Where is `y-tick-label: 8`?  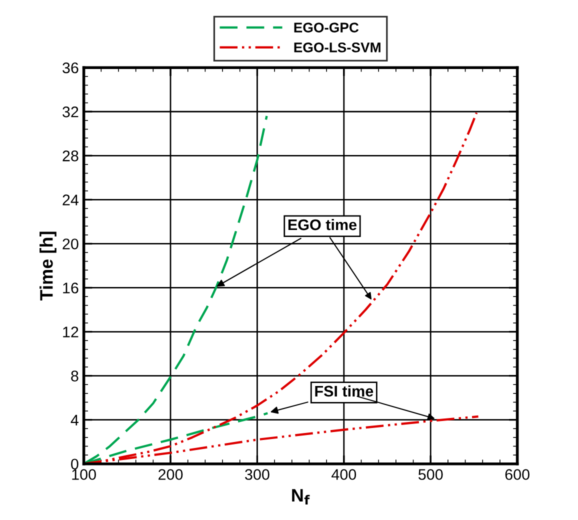 y-tick-label: 8 is located at coordinates (74, 376).